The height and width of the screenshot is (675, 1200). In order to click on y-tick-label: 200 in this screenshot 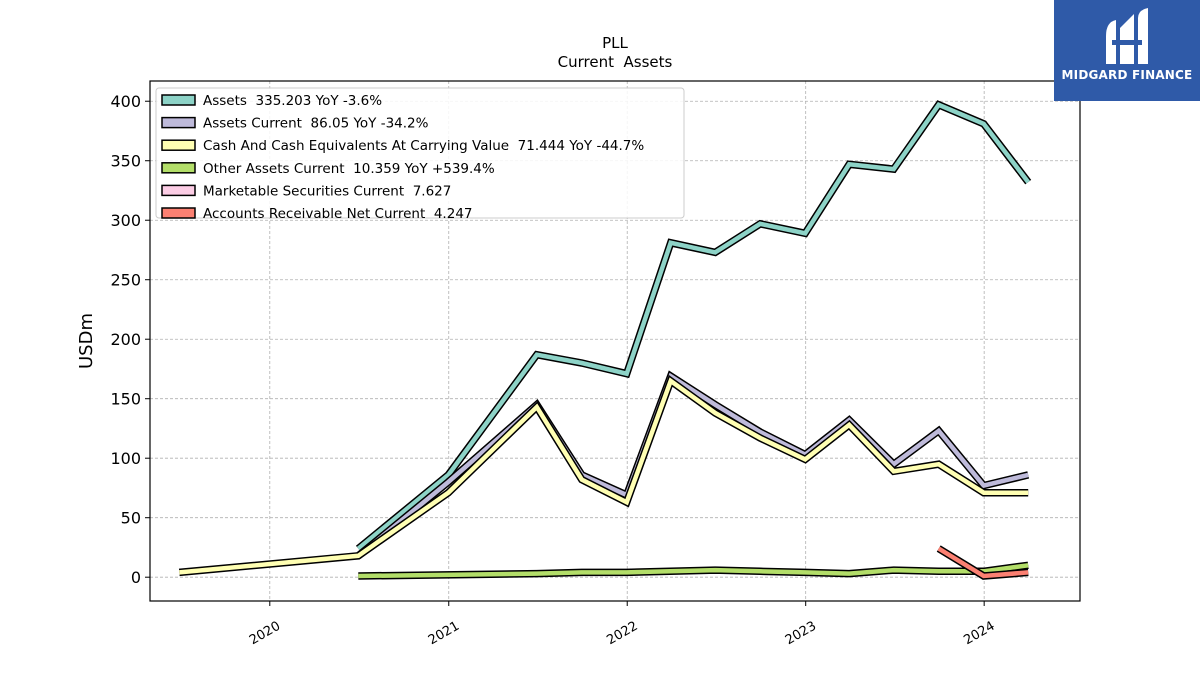, I will do `click(125, 339)`.